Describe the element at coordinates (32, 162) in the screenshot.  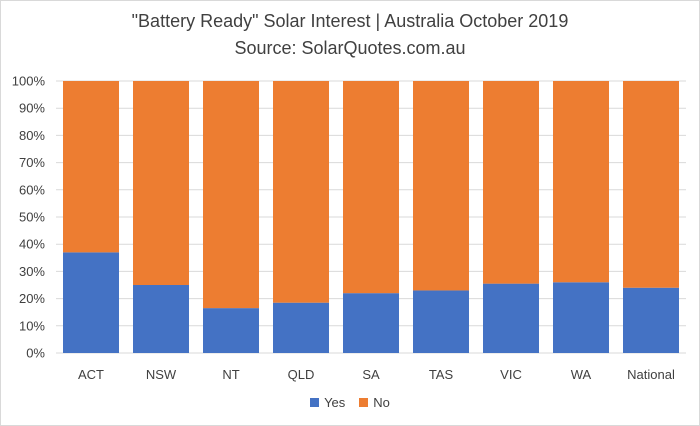
I see `y-tick-label: 70%` at that location.